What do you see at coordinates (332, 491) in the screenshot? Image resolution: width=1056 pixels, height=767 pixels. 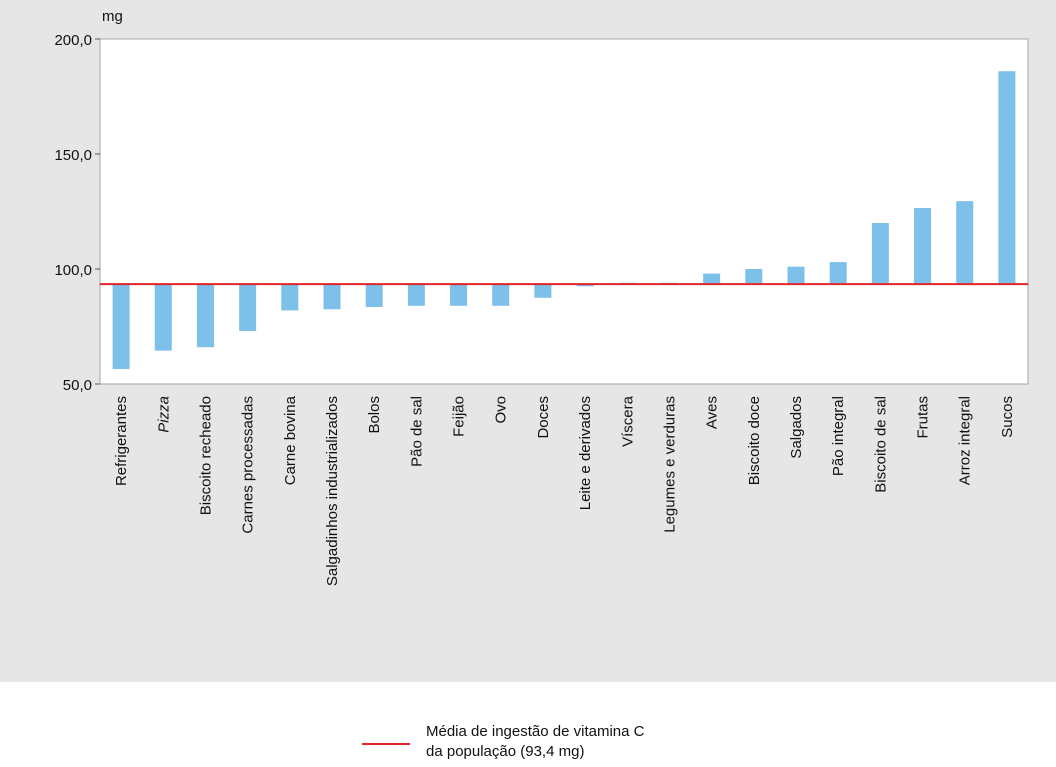 I see `x-tick-label: Salgadinhos industrializados` at bounding box center [332, 491].